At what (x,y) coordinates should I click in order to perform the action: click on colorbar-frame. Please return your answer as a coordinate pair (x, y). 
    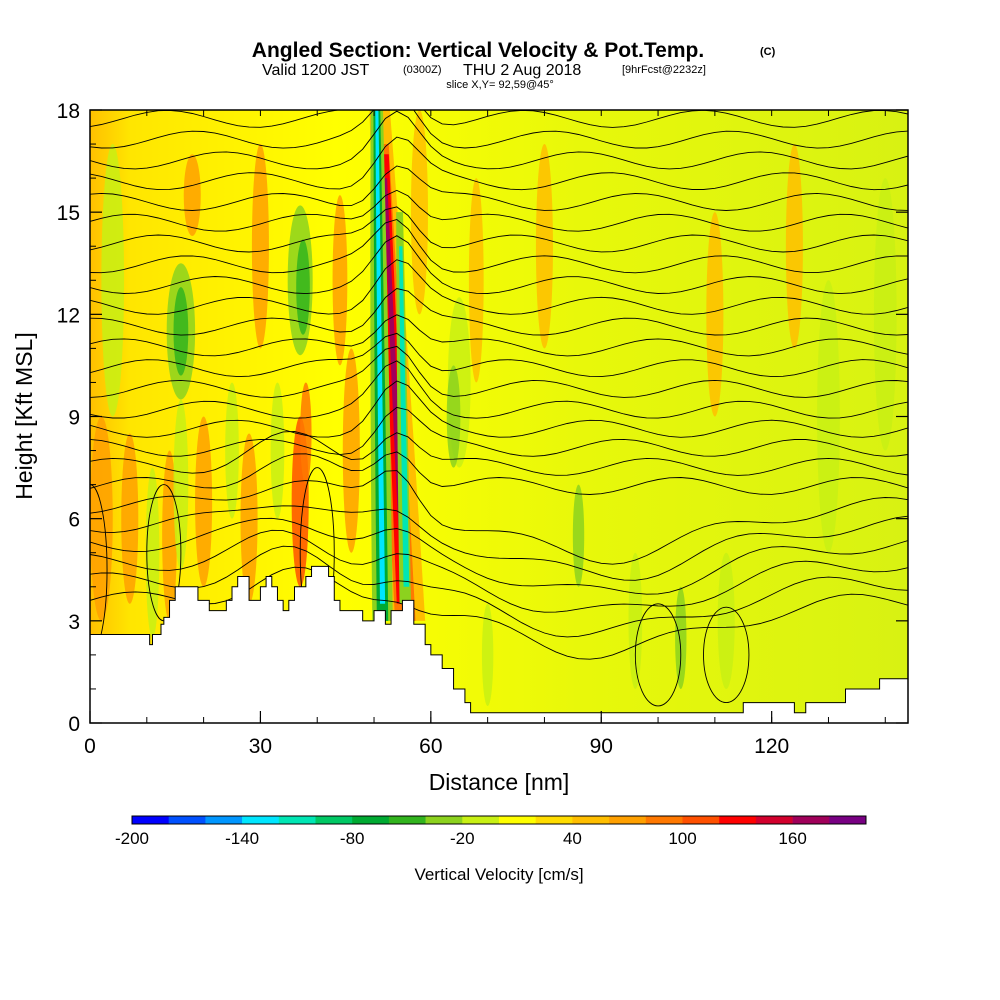
    Looking at the image, I should click on (499, 820).